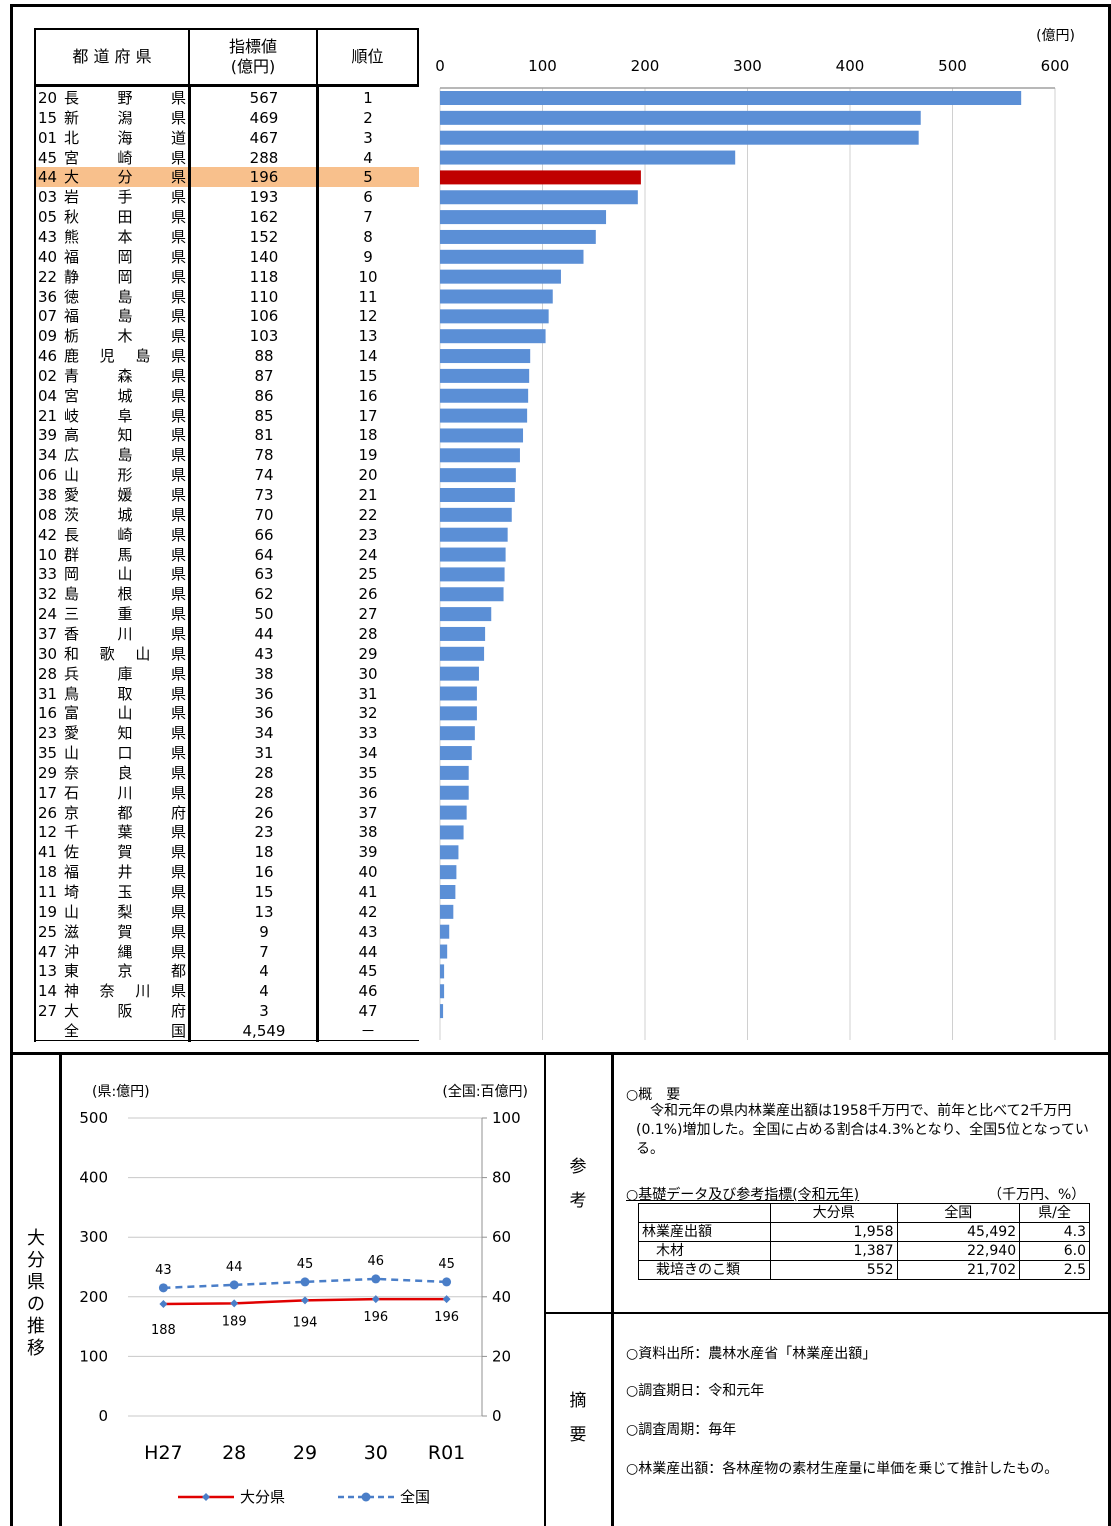 This screenshot has height=1526, width=1111. I want to click on table-row: 17 石川県 28 36, so click(226, 793).